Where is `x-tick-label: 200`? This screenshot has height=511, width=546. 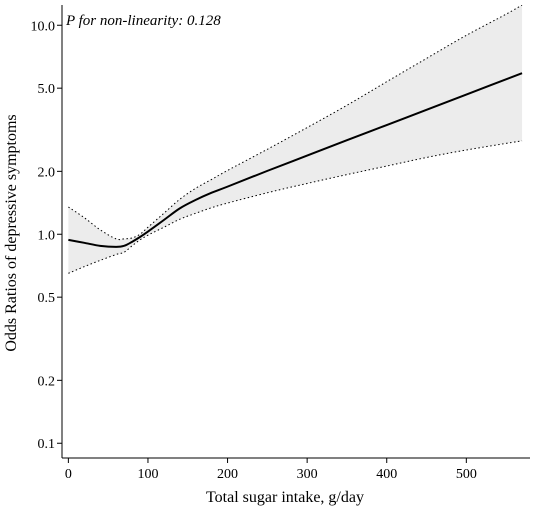
x-tick-label: 200 is located at coordinates (227, 474).